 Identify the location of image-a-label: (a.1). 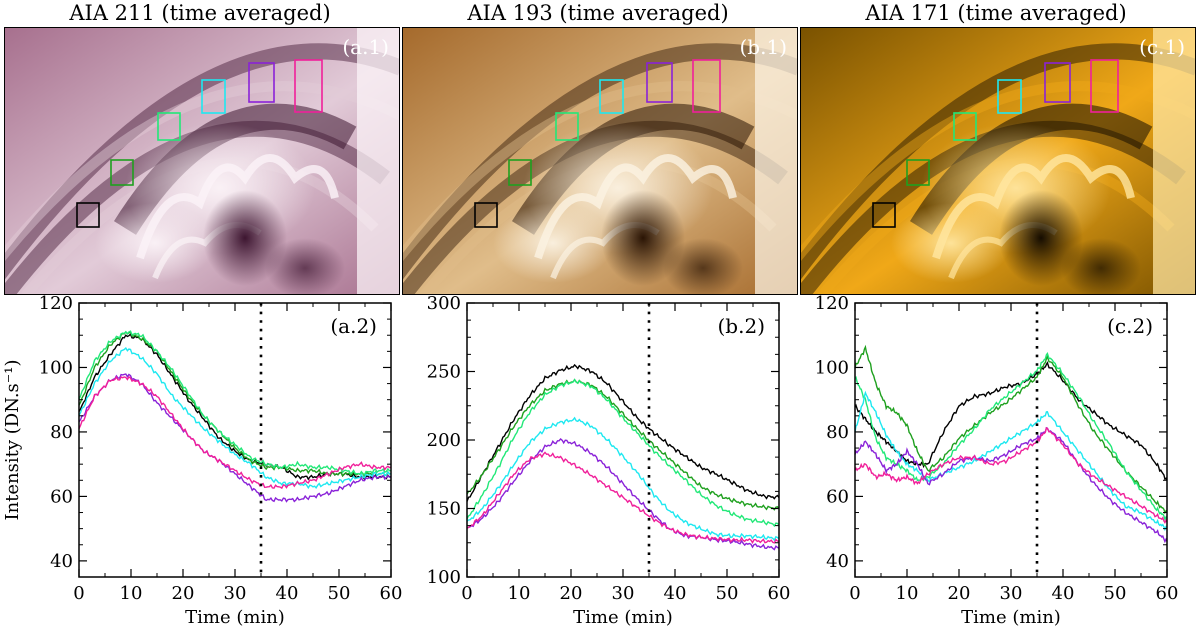
(365, 47).